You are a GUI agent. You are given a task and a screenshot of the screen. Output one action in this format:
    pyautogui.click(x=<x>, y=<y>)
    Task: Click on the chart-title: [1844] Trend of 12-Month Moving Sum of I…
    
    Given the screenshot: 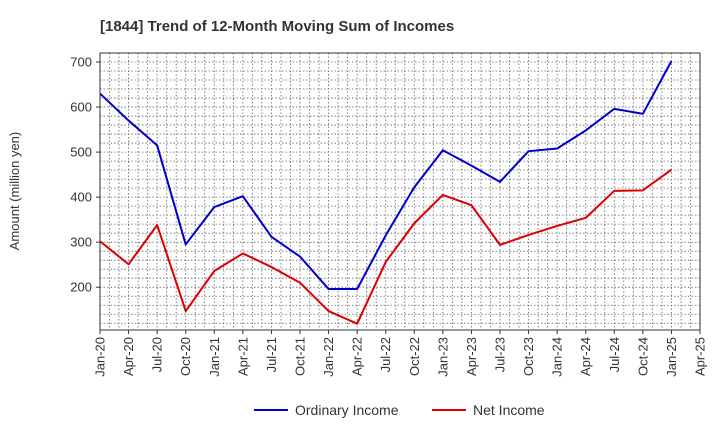 What is the action you would take?
    pyautogui.click(x=277, y=26)
    